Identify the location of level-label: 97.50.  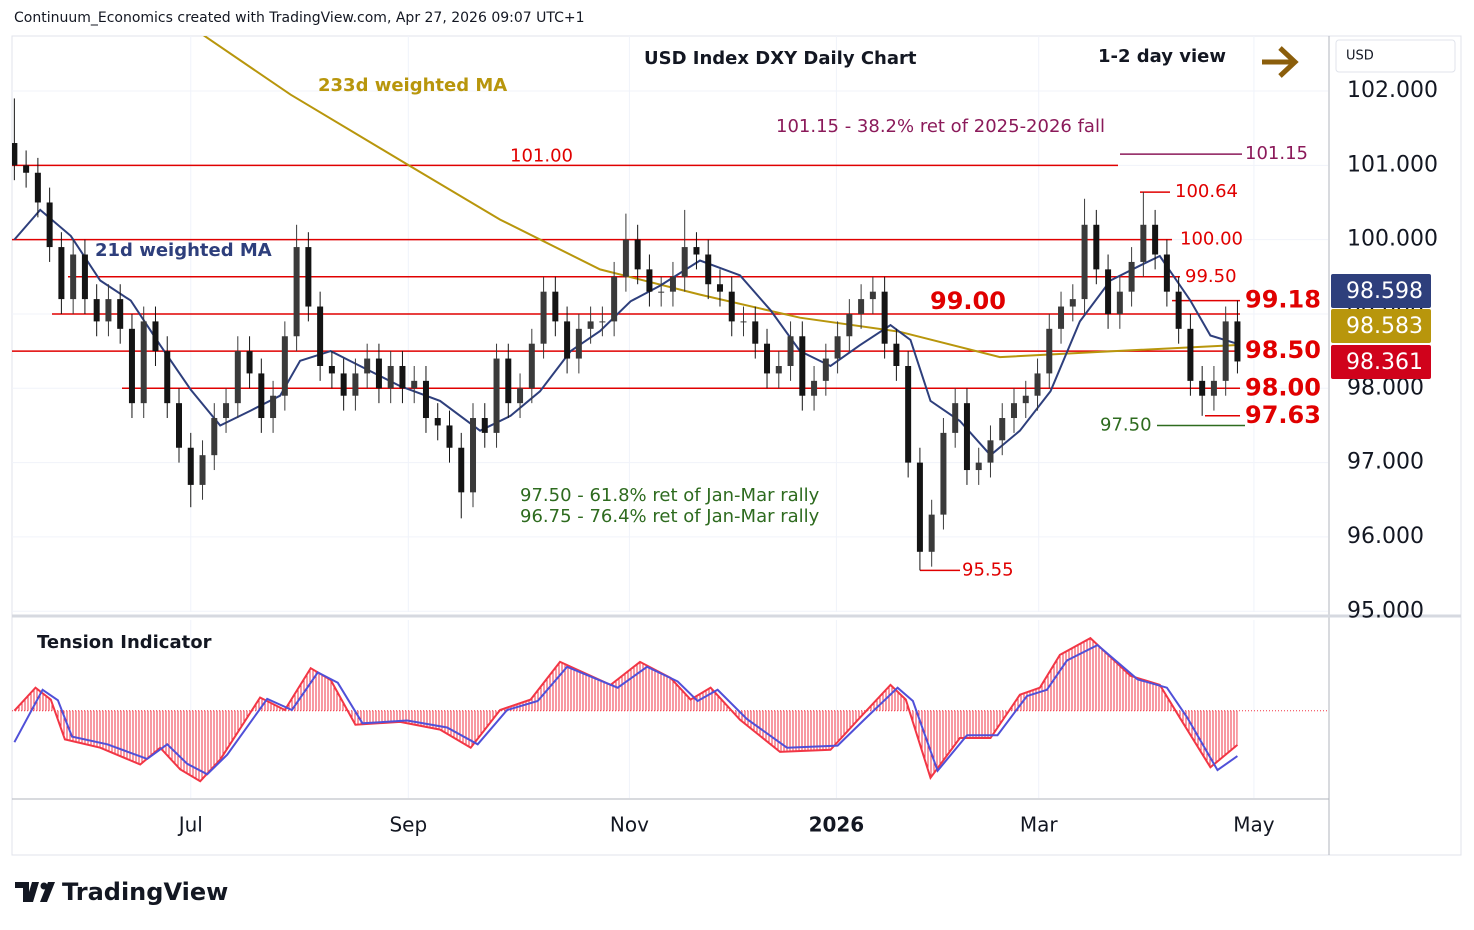
(1126, 424).